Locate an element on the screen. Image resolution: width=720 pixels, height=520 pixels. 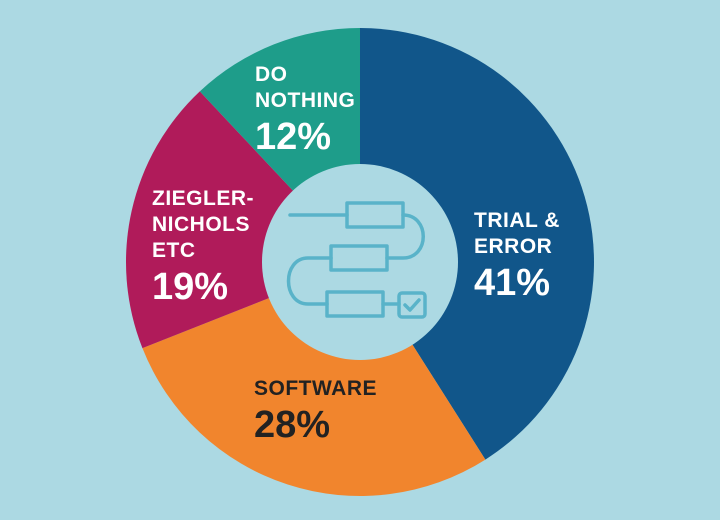
center-hole is located at coordinates (360, 262).